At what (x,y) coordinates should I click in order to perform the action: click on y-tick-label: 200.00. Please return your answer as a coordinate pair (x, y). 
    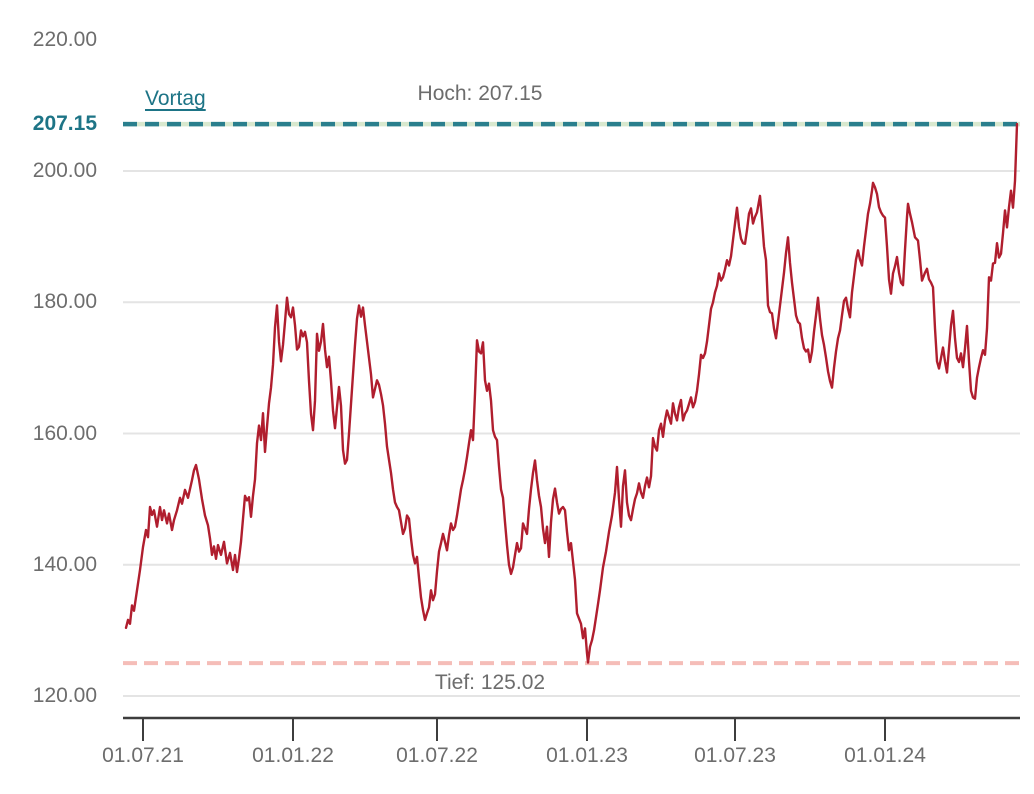
    Looking at the image, I should click on (64, 170).